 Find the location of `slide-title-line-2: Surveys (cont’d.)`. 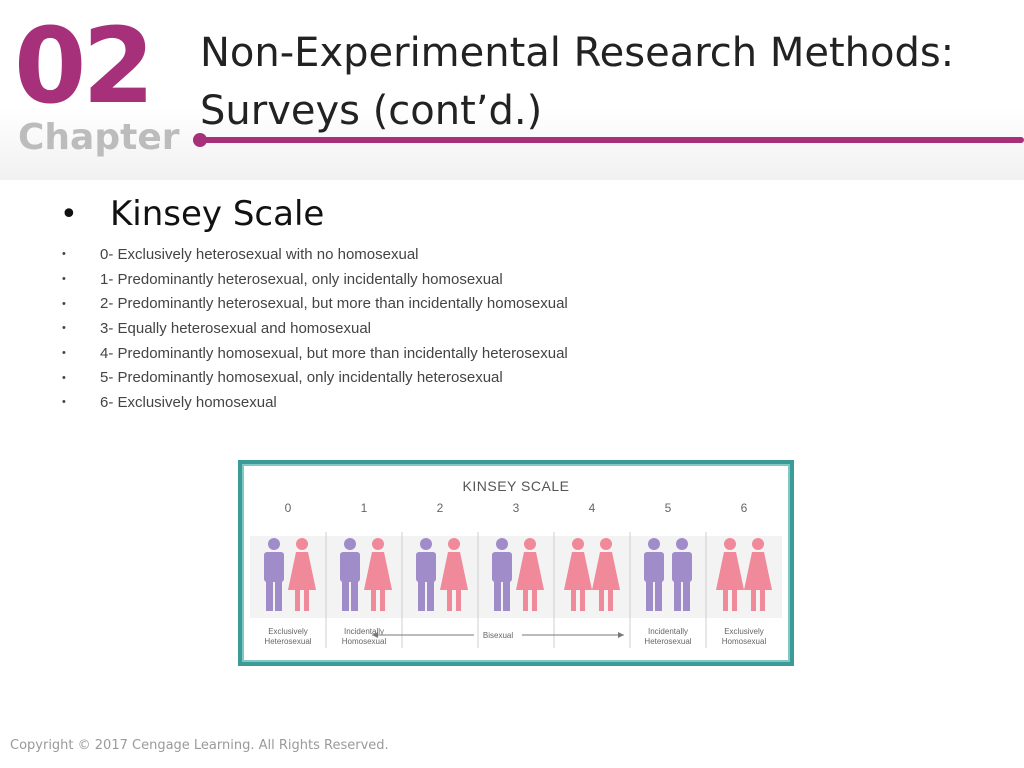

slide-title-line-2: Surveys (cont’d.) is located at coordinates (371, 111).